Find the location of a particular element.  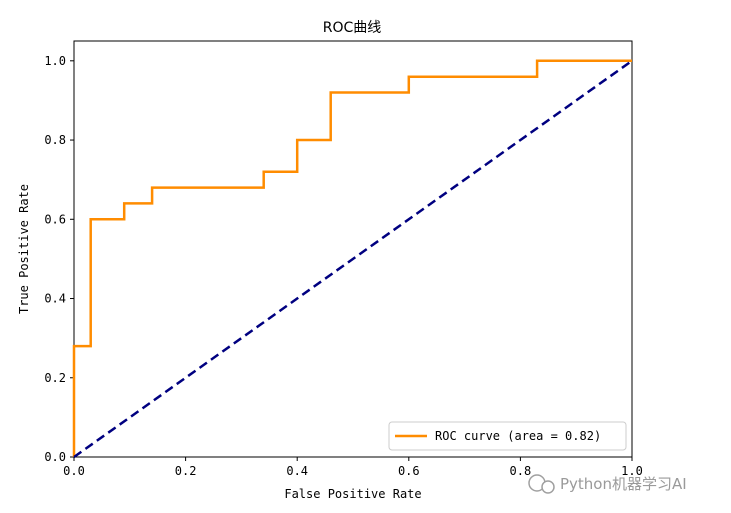

legend-box is located at coordinates (507, 436).